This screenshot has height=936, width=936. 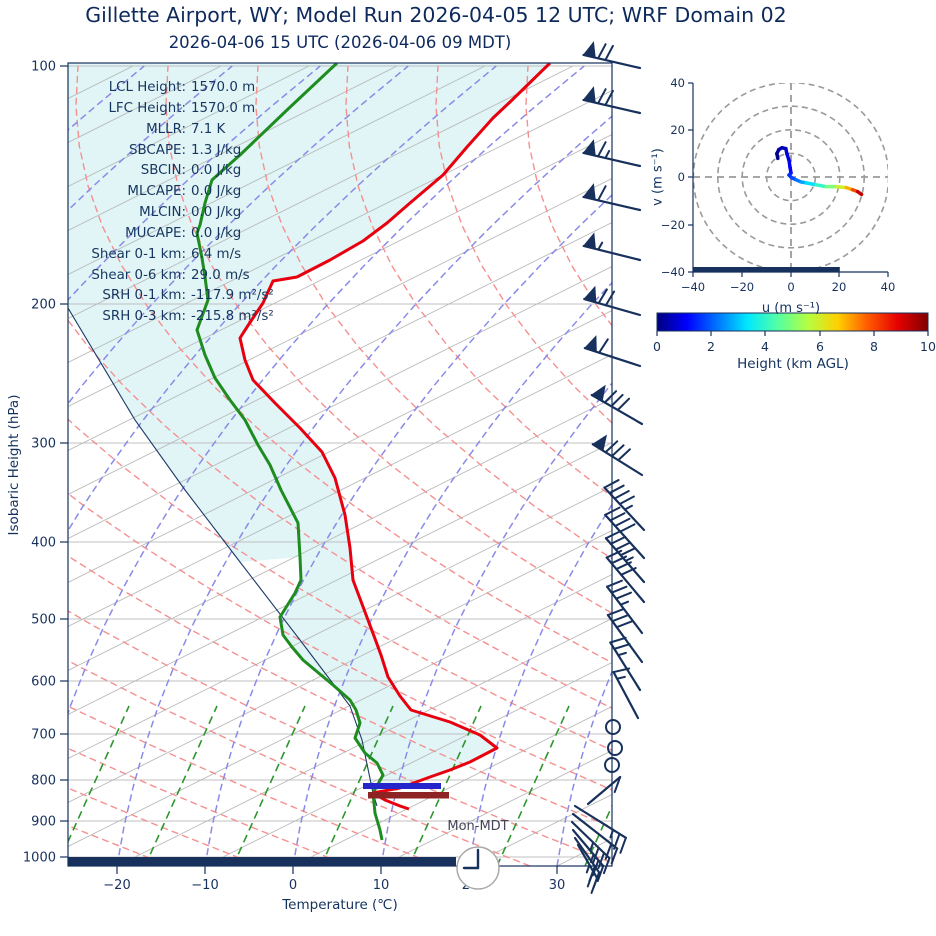 I want to click on lcl-level-bar, so click(x=402, y=786).